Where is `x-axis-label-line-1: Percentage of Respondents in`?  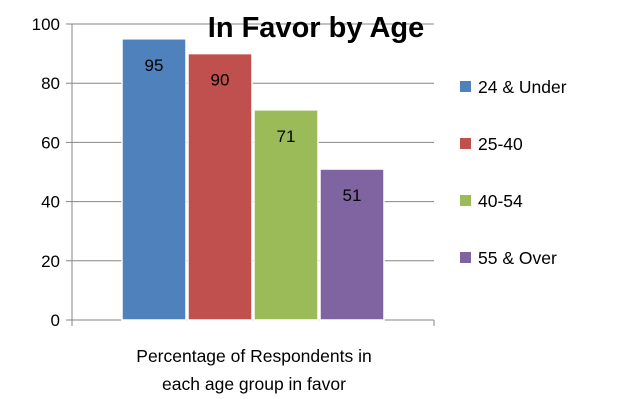
x-axis-label-line-1: Percentage of Respondents in is located at coordinates (253, 356).